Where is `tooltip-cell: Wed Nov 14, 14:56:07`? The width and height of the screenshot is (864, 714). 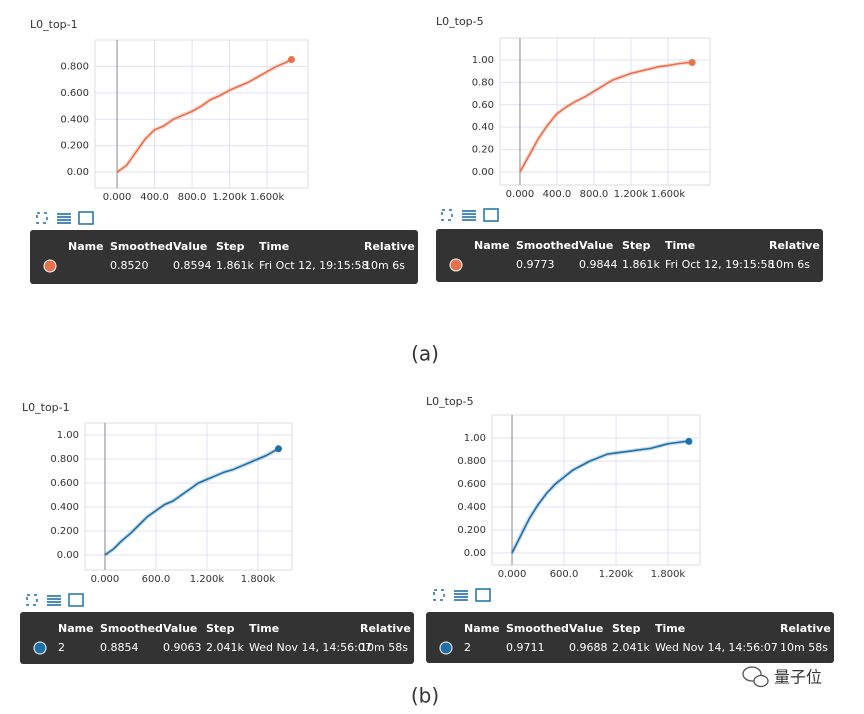
tooltip-cell: Wed Nov 14, 14:56:07 is located at coordinates (716, 647).